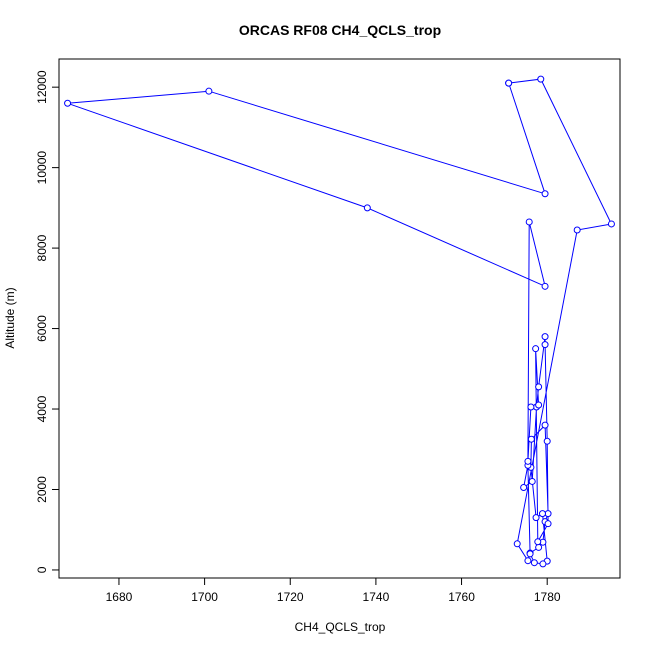  I want to click on y-axis: 0 2000 4000 6000 8000 10000 12000, so click(47, 321).